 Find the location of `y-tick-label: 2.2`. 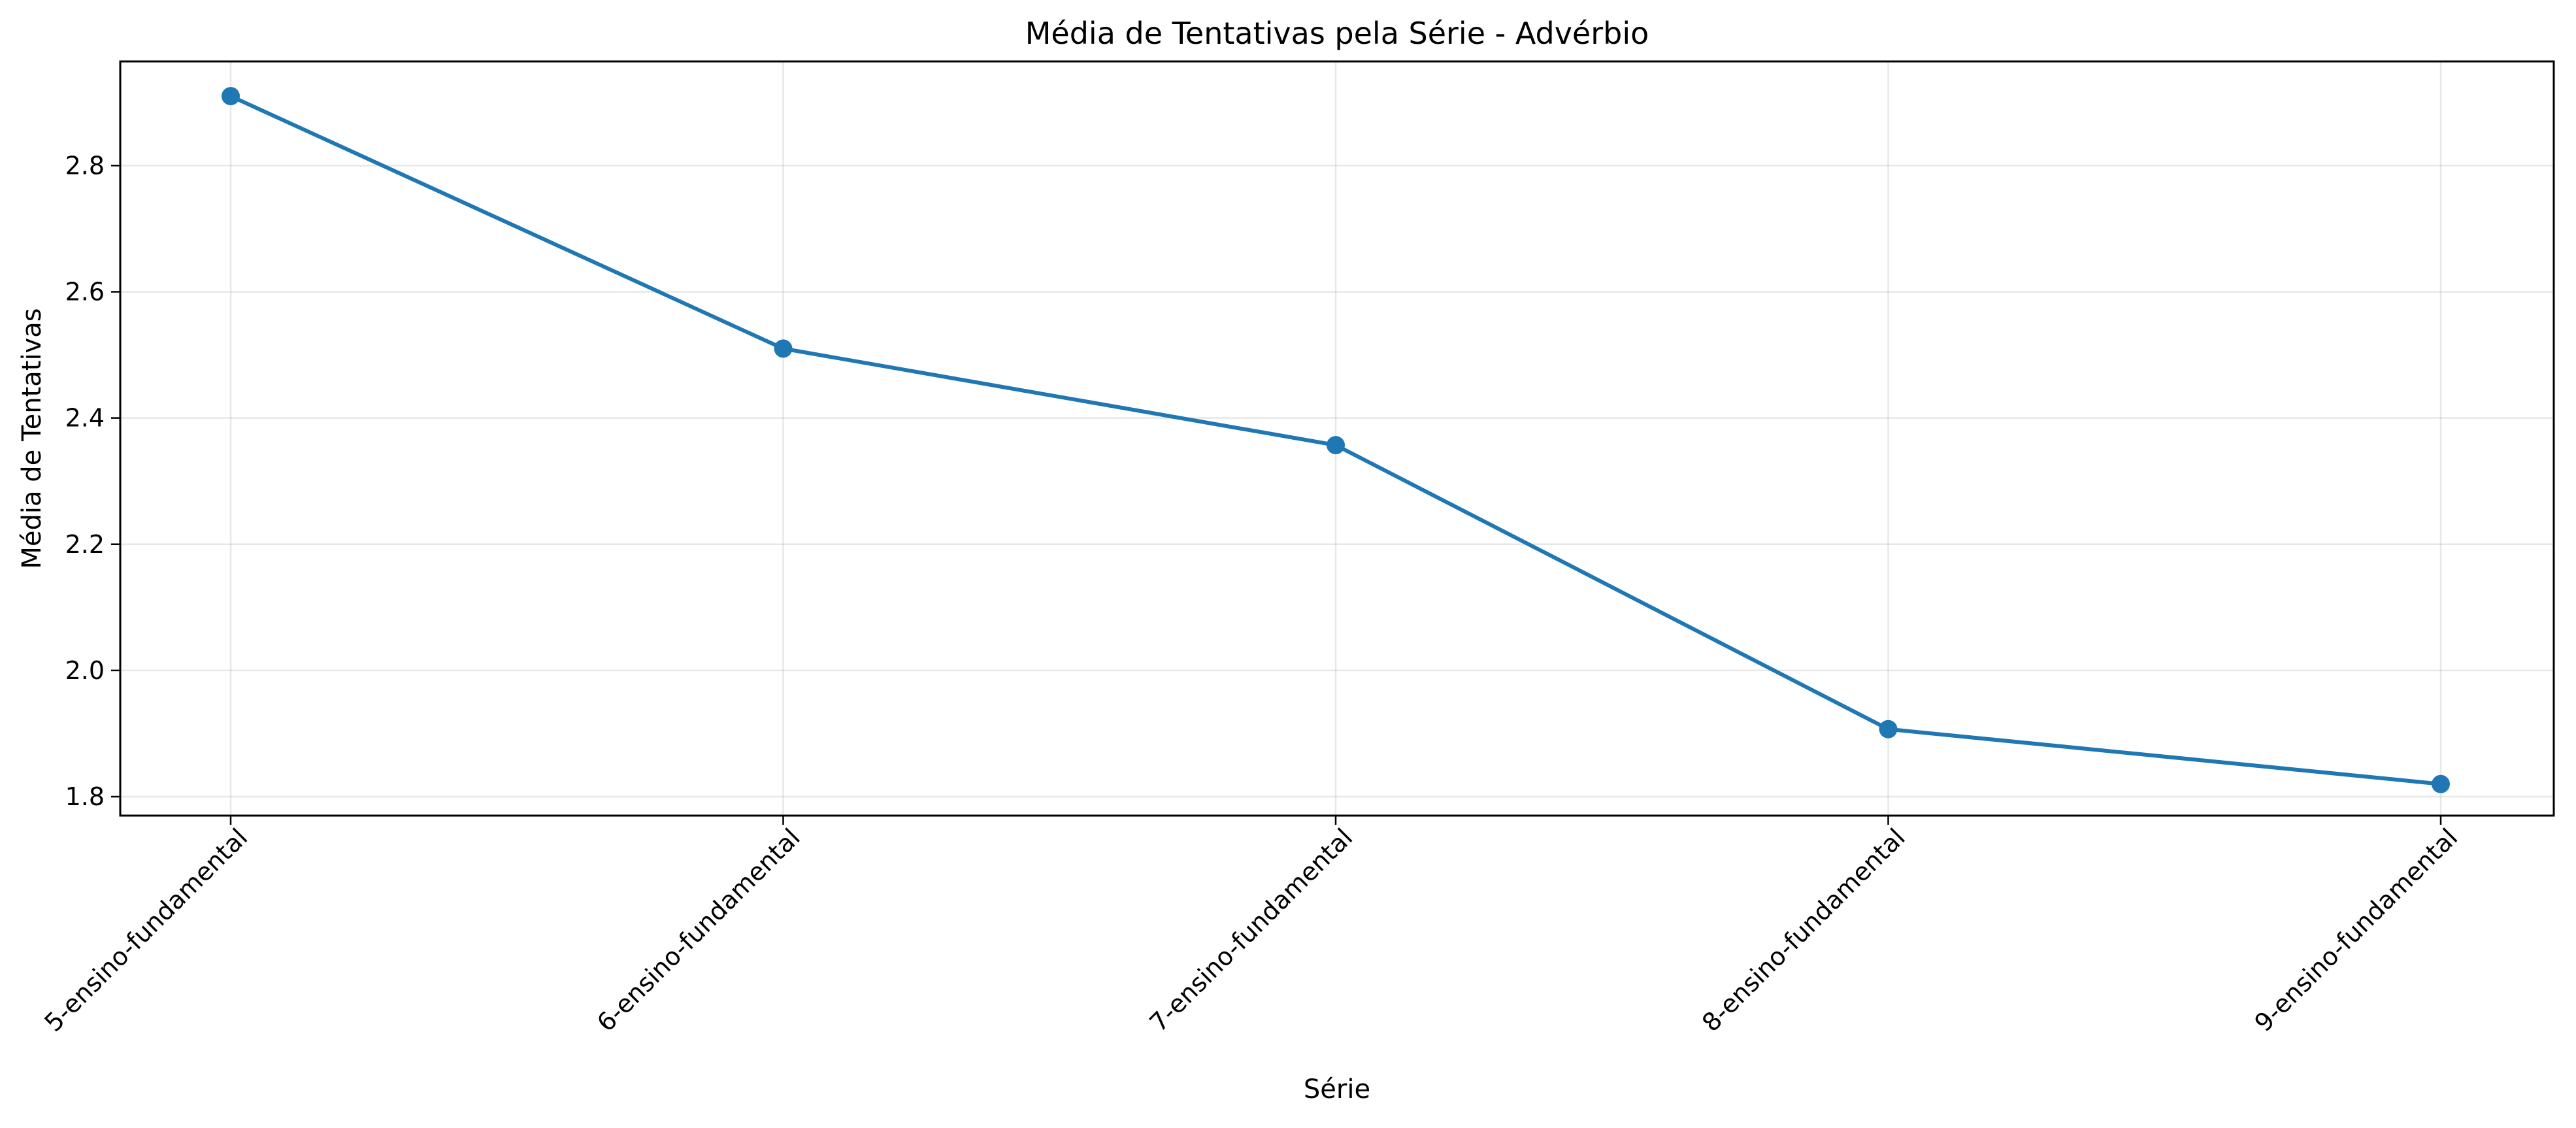

y-tick-label: 2.2 is located at coordinates (85, 544).